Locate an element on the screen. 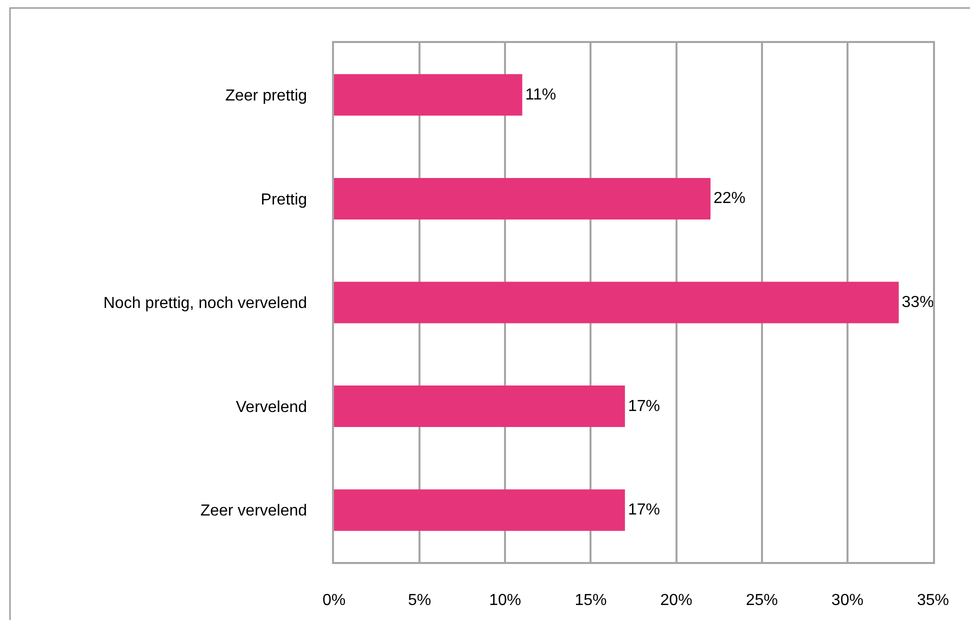  x-tick-label: 15% is located at coordinates (590, 600).